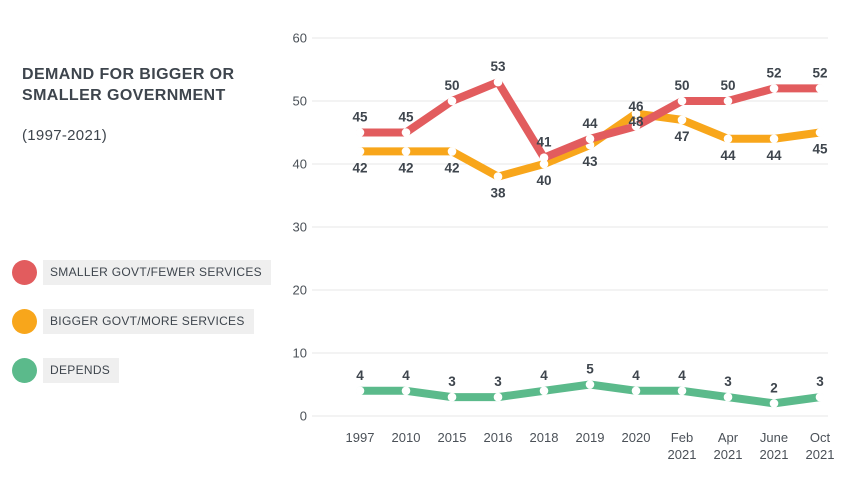 The image size is (856, 482). What do you see at coordinates (498, 437) in the screenshot?
I see `x-axis-tick-label: 2016` at bounding box center [498, 437].